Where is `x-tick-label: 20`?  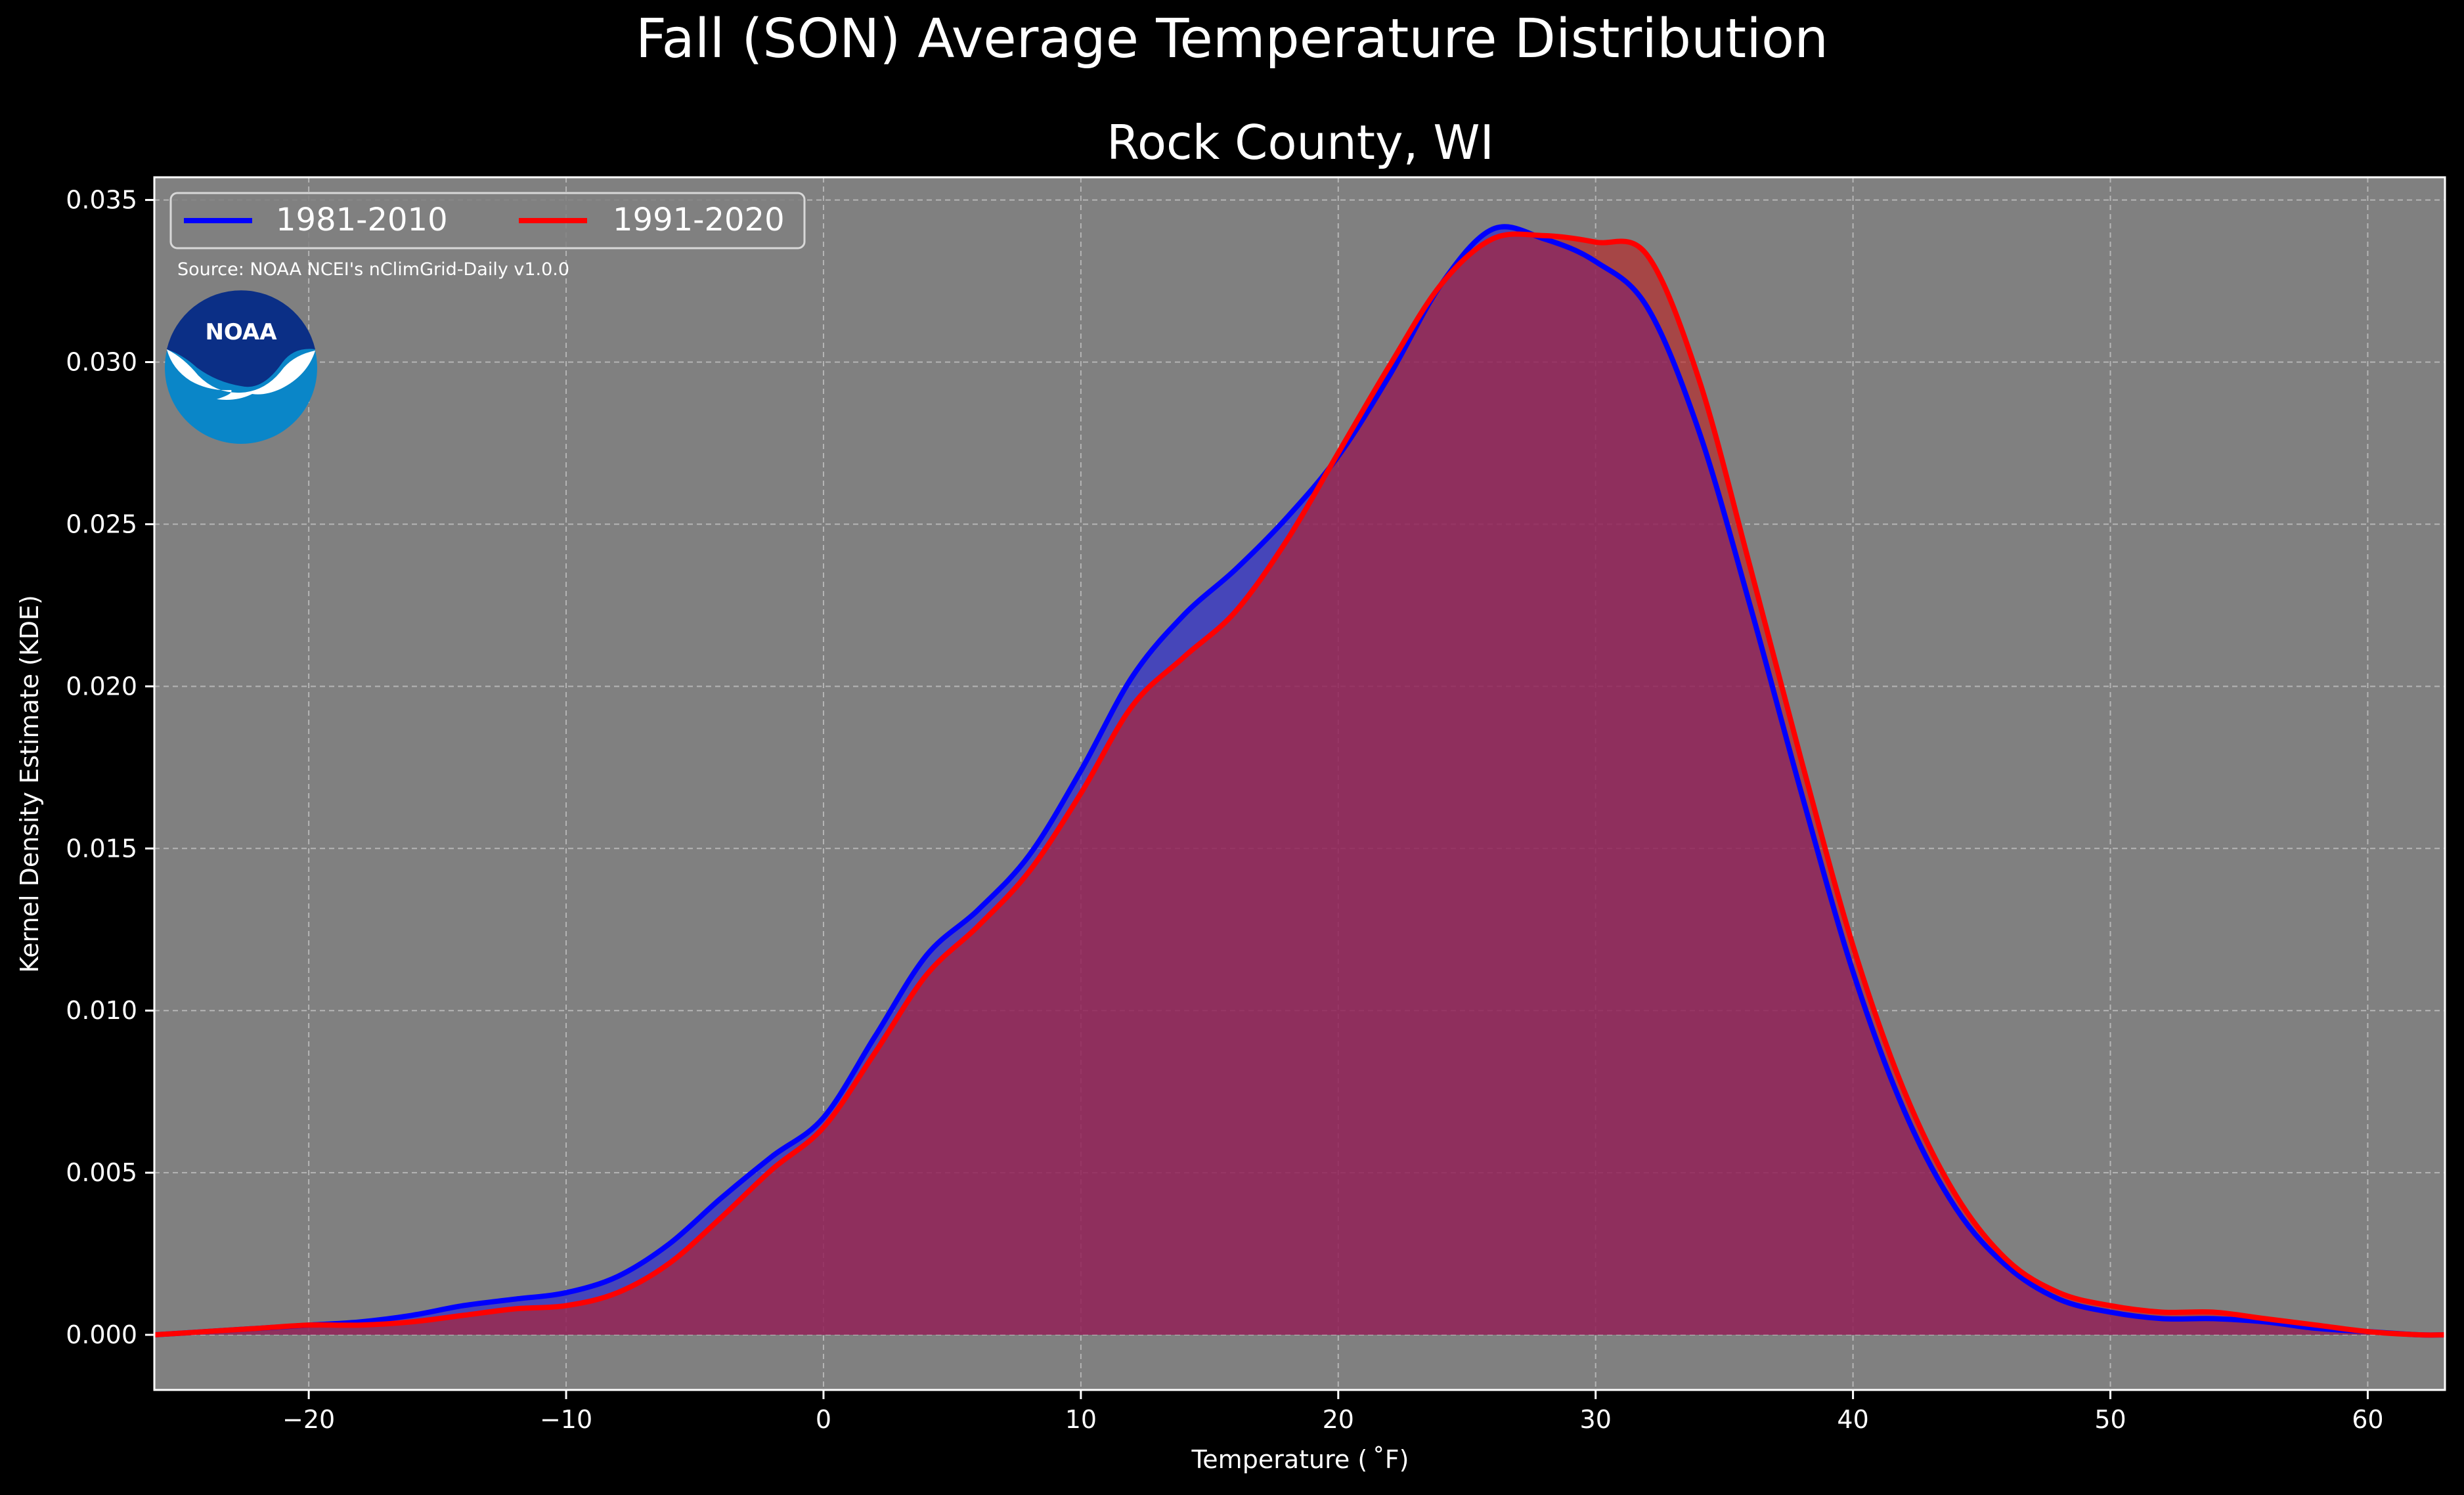
x-tick-label: 20 is located at coordinates (1338, 1419).